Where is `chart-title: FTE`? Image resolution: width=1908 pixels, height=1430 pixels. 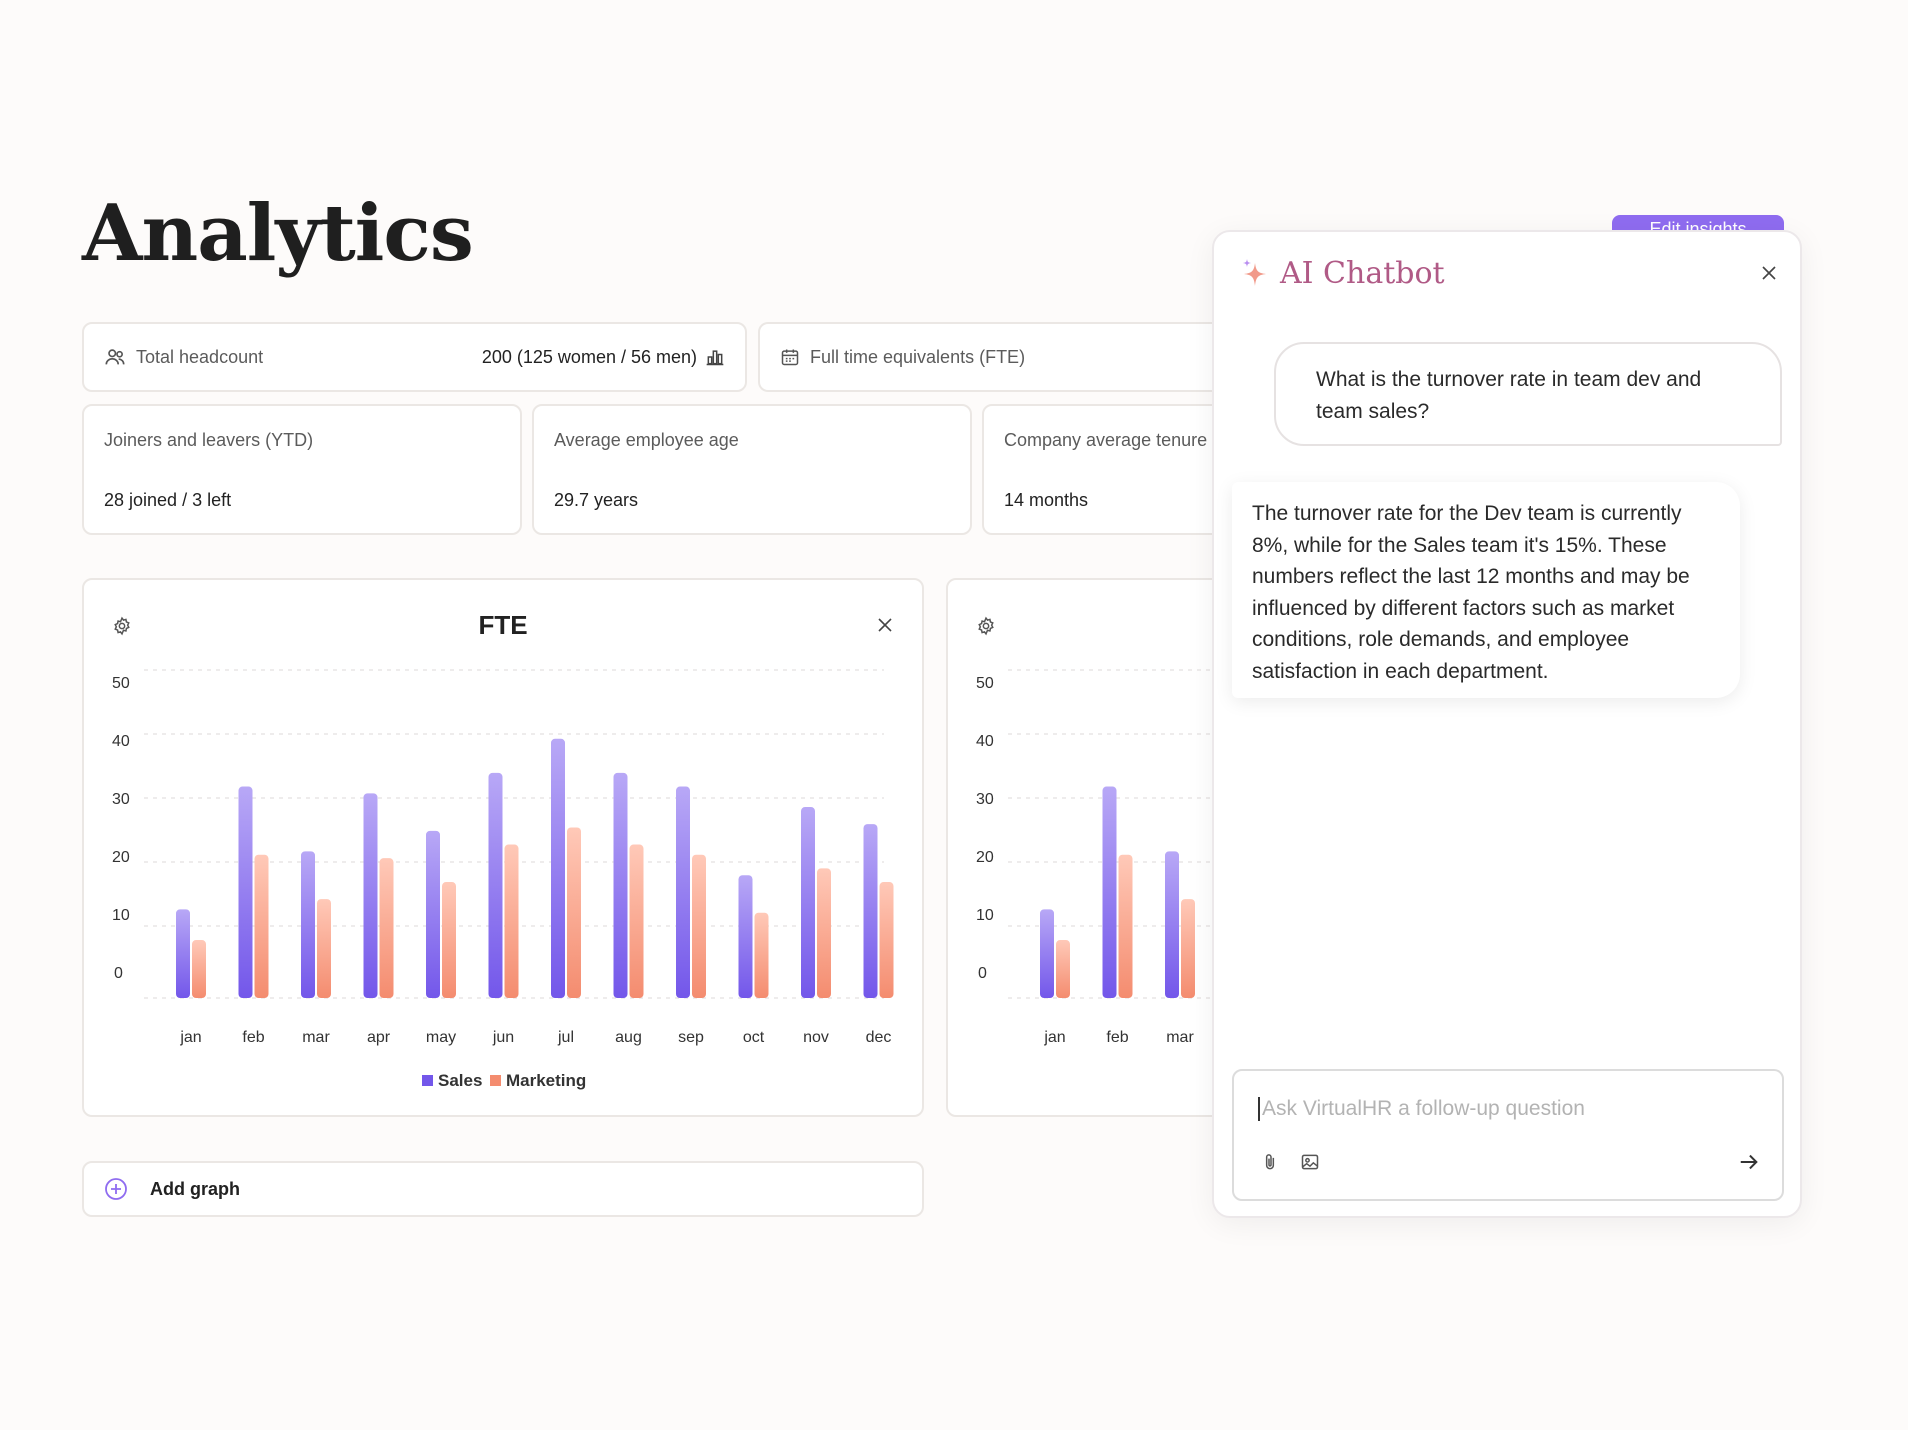 chart-title: FTE is located at coordinates (503, 625).